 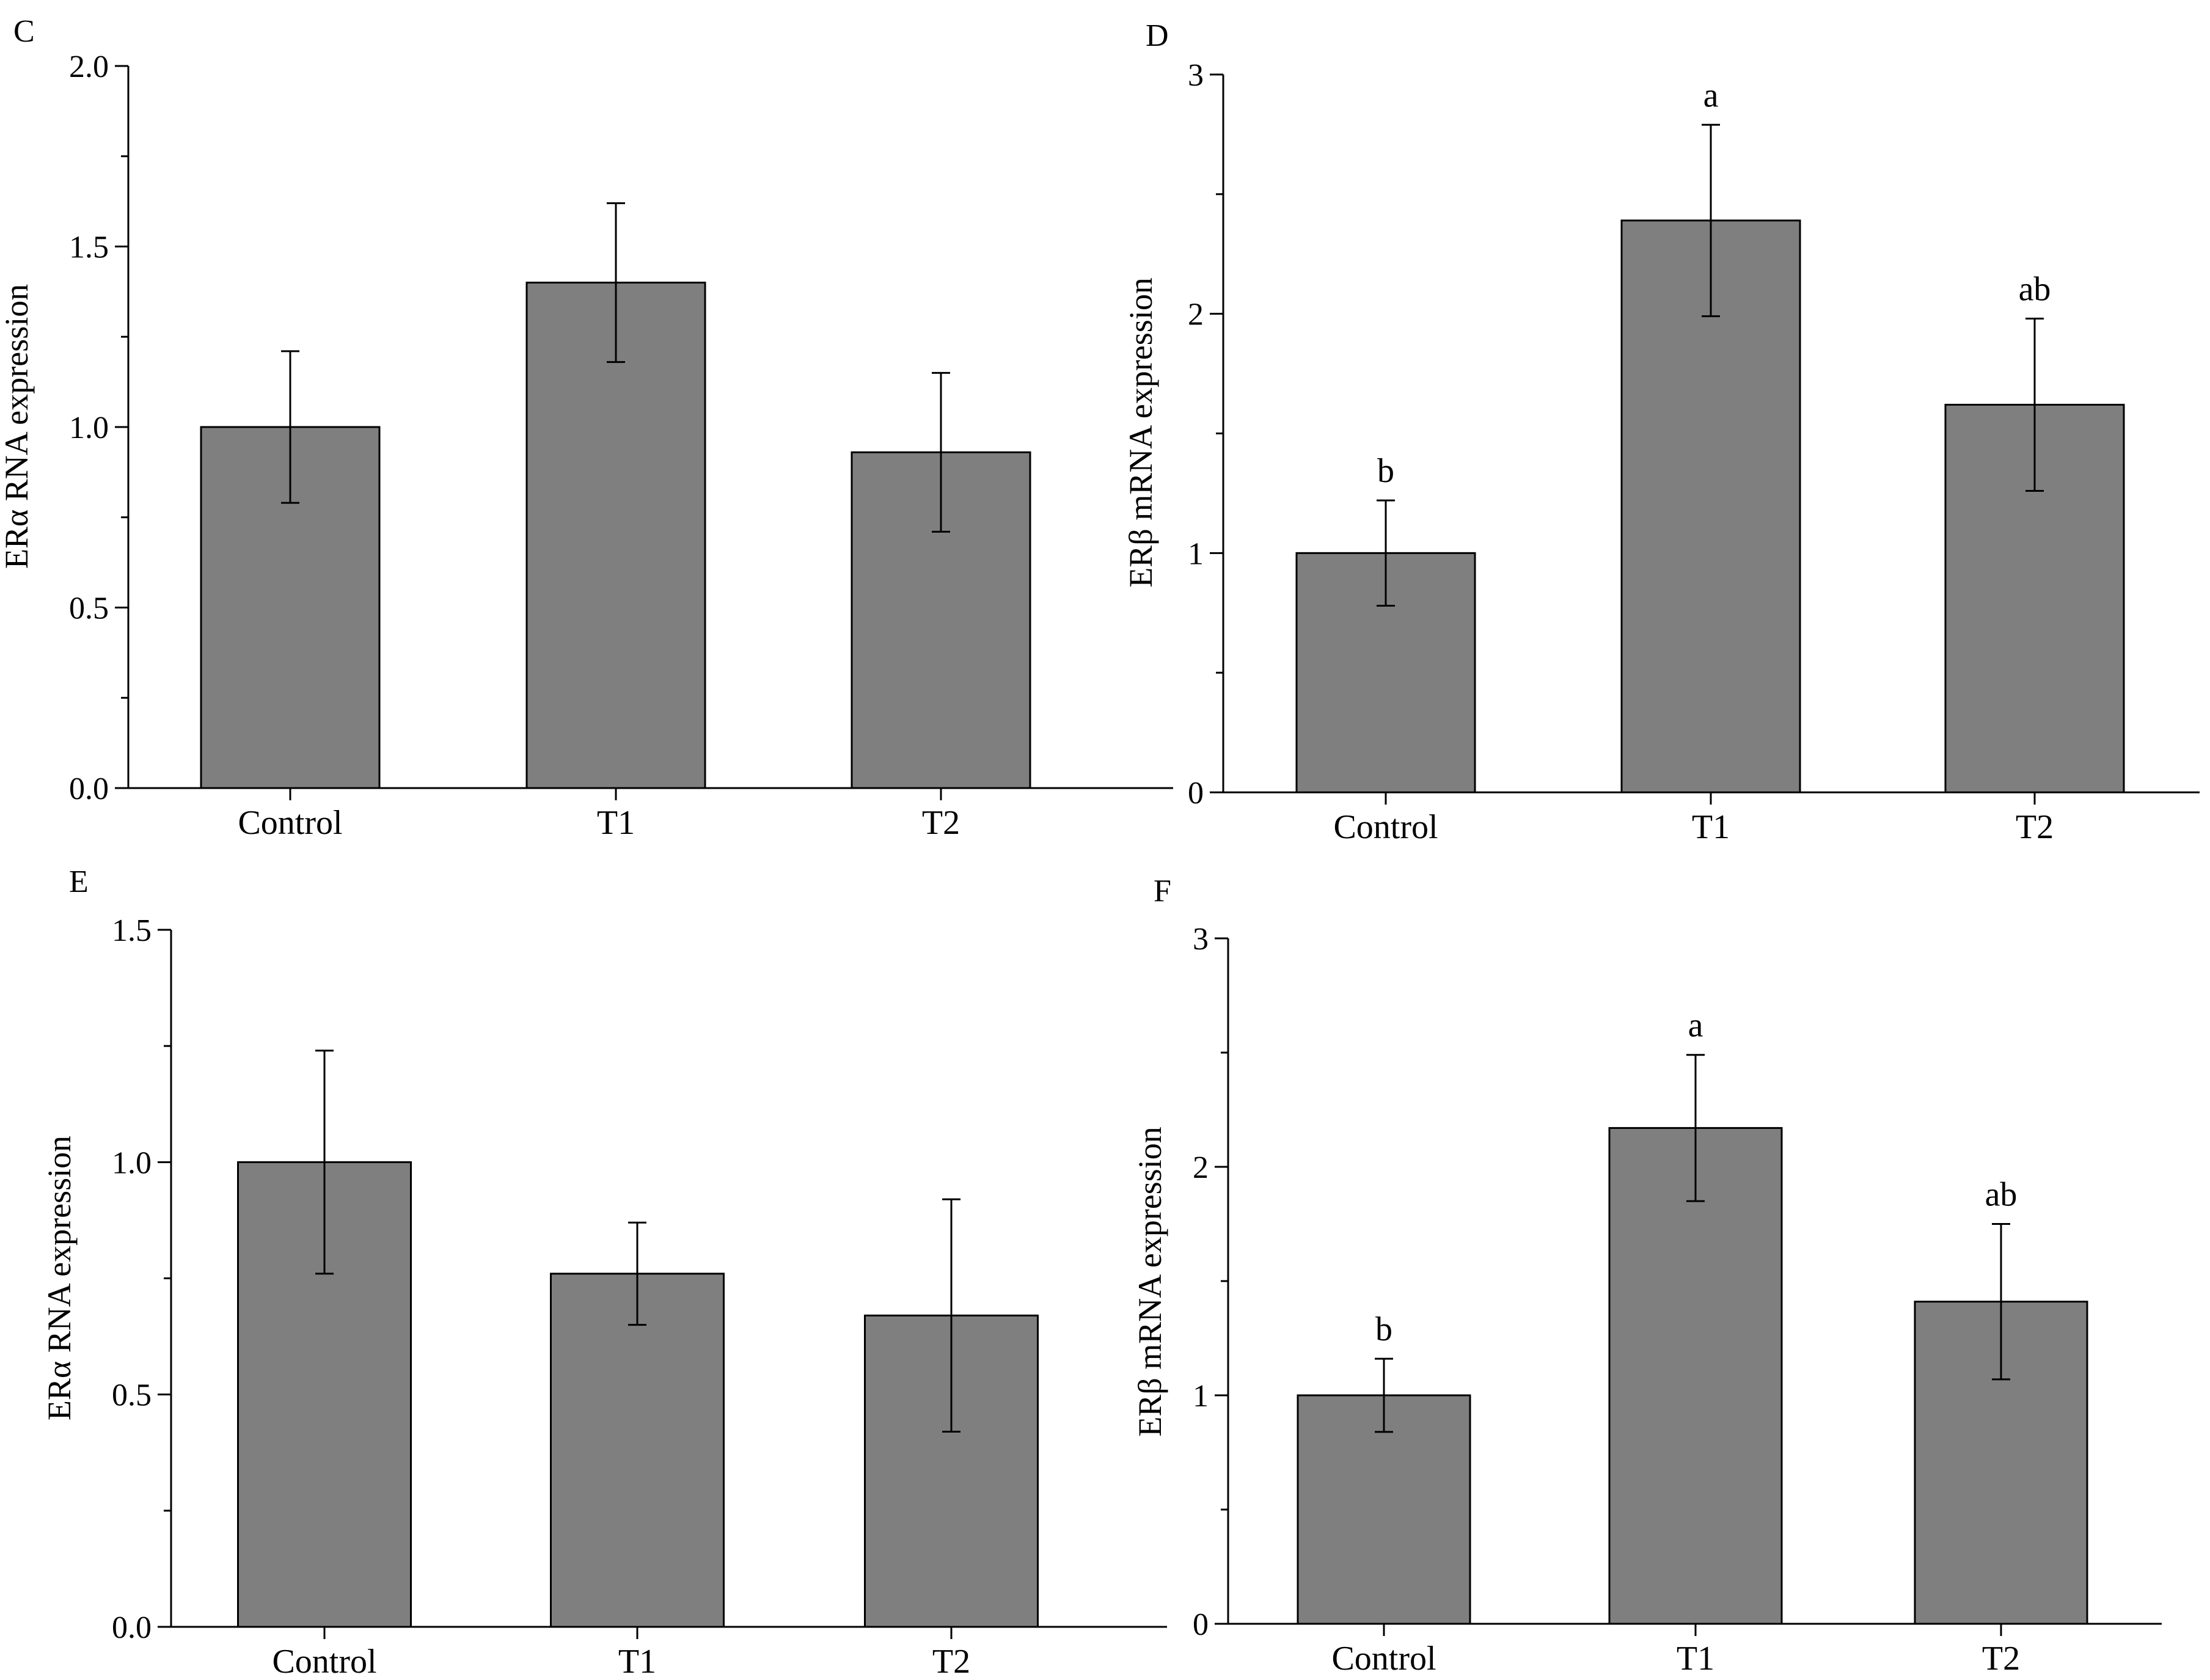 I want to click on bar-control, so click(x=1384, y=1509).